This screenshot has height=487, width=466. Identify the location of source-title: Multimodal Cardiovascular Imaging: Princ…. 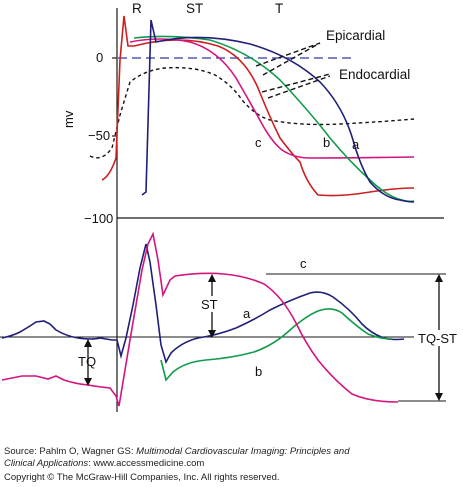
(243, 451).